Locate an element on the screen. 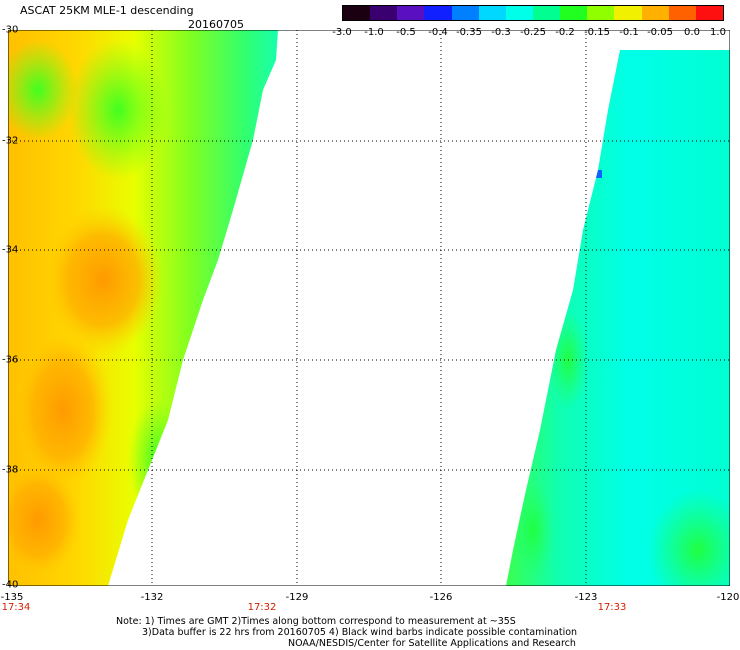  colorbar-label: -0.1 is located at coordinates (629, 32).